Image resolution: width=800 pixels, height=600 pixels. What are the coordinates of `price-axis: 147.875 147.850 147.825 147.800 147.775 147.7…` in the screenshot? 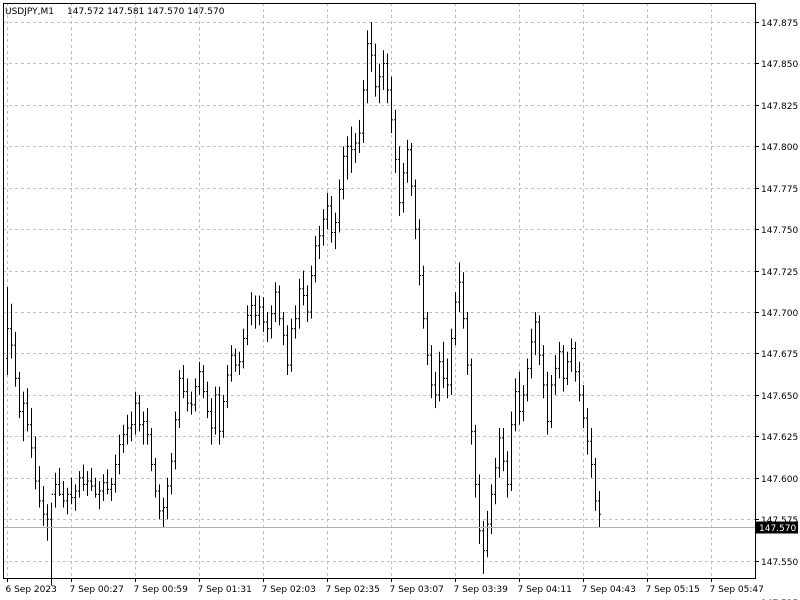 It's located at (776, 309).